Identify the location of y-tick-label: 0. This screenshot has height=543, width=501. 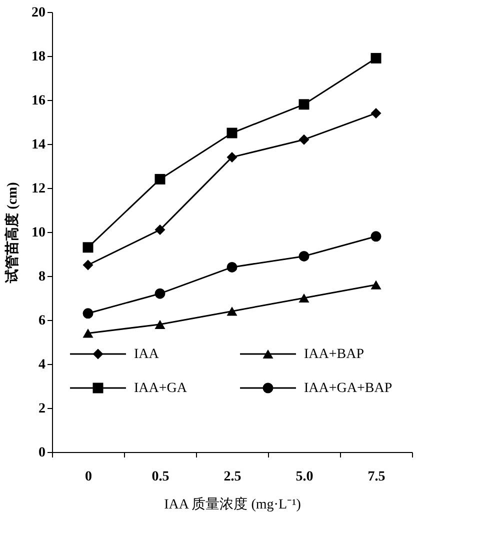
(42, 453).